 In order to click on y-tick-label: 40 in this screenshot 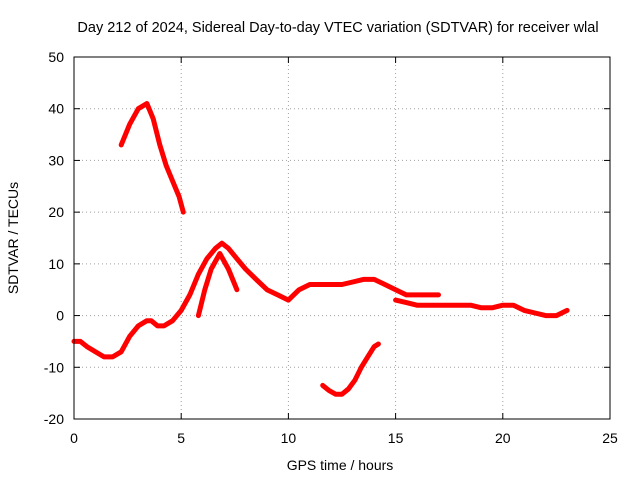, I will do `click(56, 109)`.